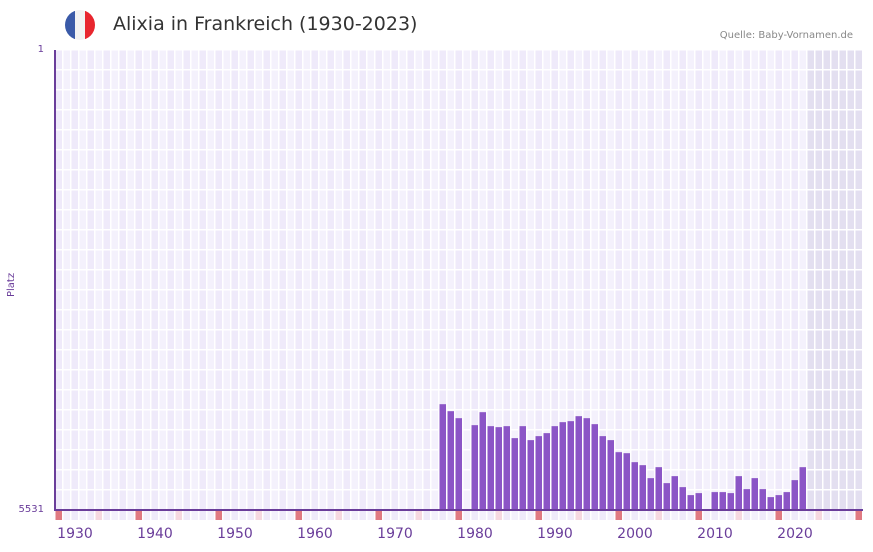 The height and width of the screenshot is (552, 873). Describe the element at coordinates (530, 475) in the screenshot. I see `bar-1987` at that location.